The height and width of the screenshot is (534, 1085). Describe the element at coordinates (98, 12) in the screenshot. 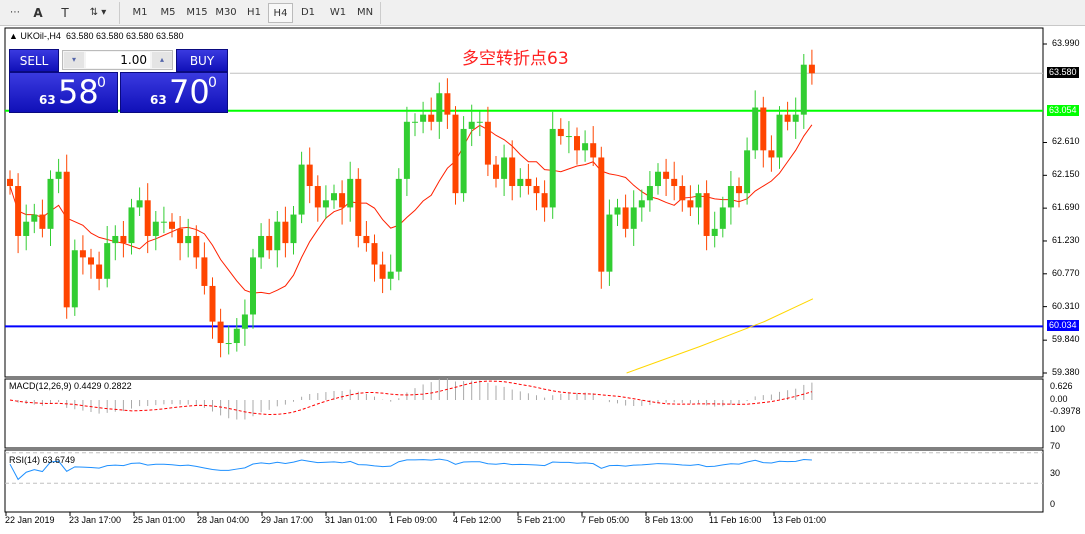

I see `arrows-icon: ⇅ ▾` at that location.